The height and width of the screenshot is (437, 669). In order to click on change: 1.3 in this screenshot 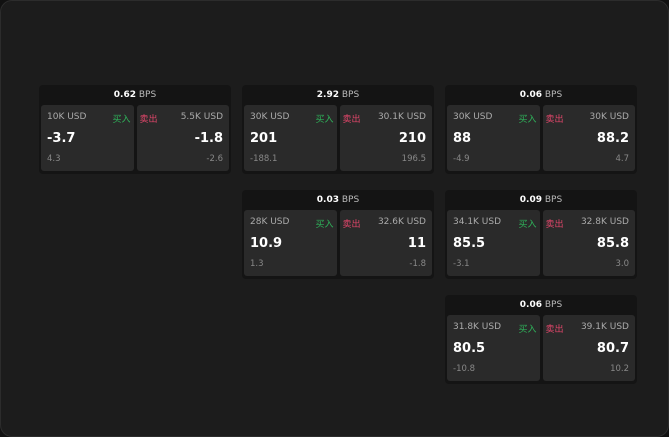, I will do `click(257, 264)`.